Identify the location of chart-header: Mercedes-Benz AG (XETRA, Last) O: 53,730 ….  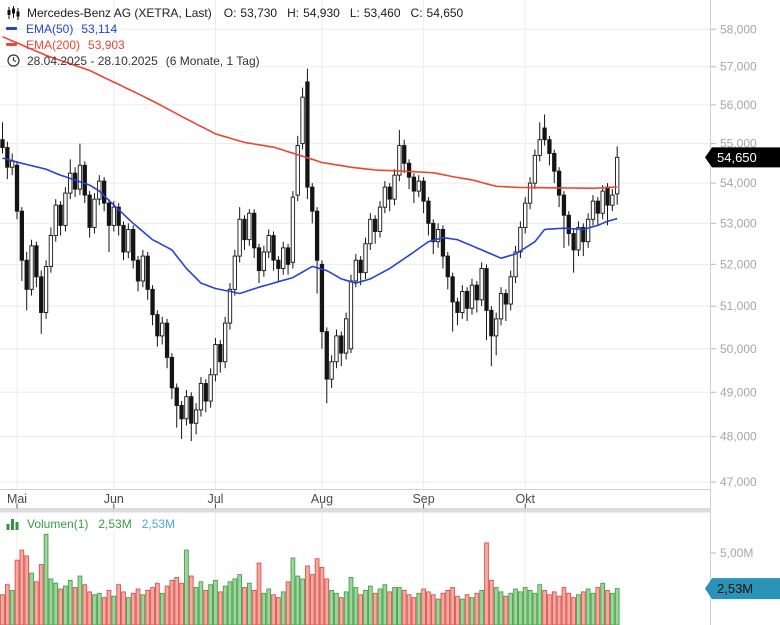
(234, 37).